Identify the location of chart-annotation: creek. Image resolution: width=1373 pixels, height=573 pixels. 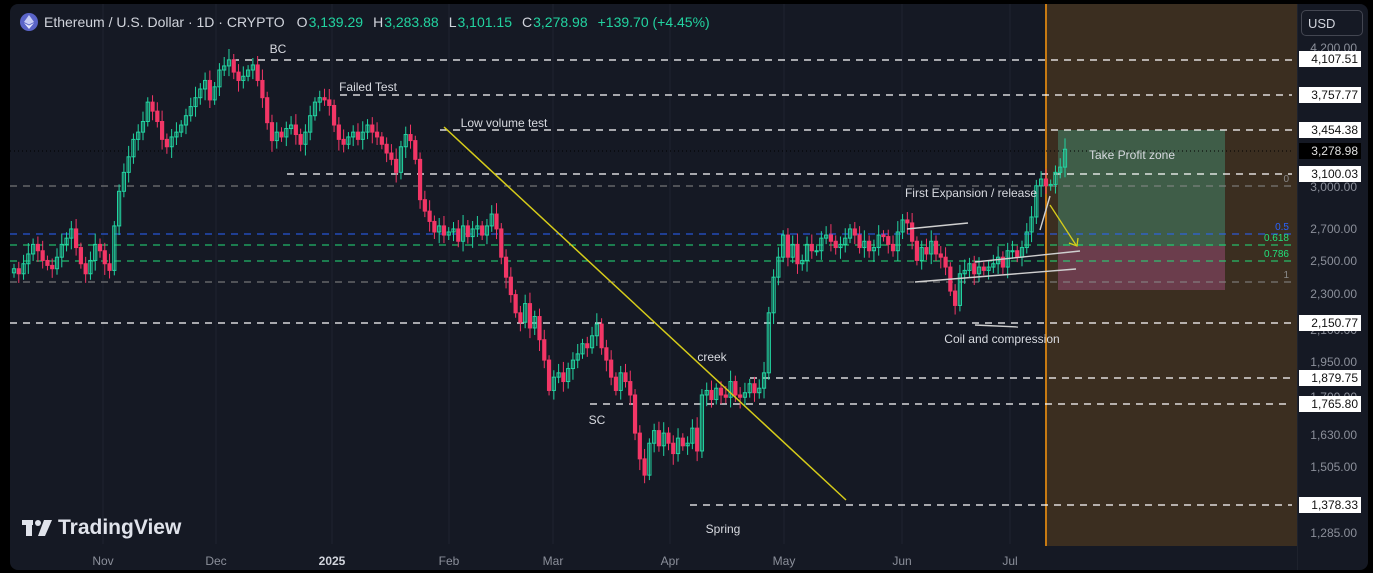
(712, 357).